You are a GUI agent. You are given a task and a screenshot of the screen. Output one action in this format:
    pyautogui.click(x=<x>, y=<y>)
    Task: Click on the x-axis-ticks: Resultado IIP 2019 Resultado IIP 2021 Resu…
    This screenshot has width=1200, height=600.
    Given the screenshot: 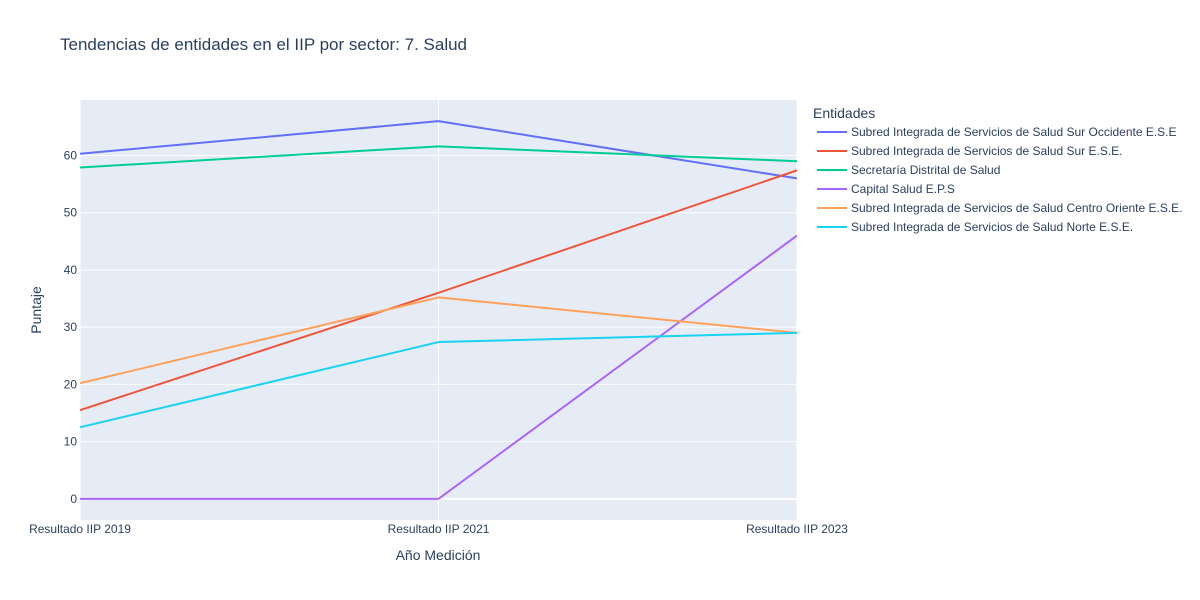 What is the action you would take?
    pyautogui.click(x=438, y=529)
    